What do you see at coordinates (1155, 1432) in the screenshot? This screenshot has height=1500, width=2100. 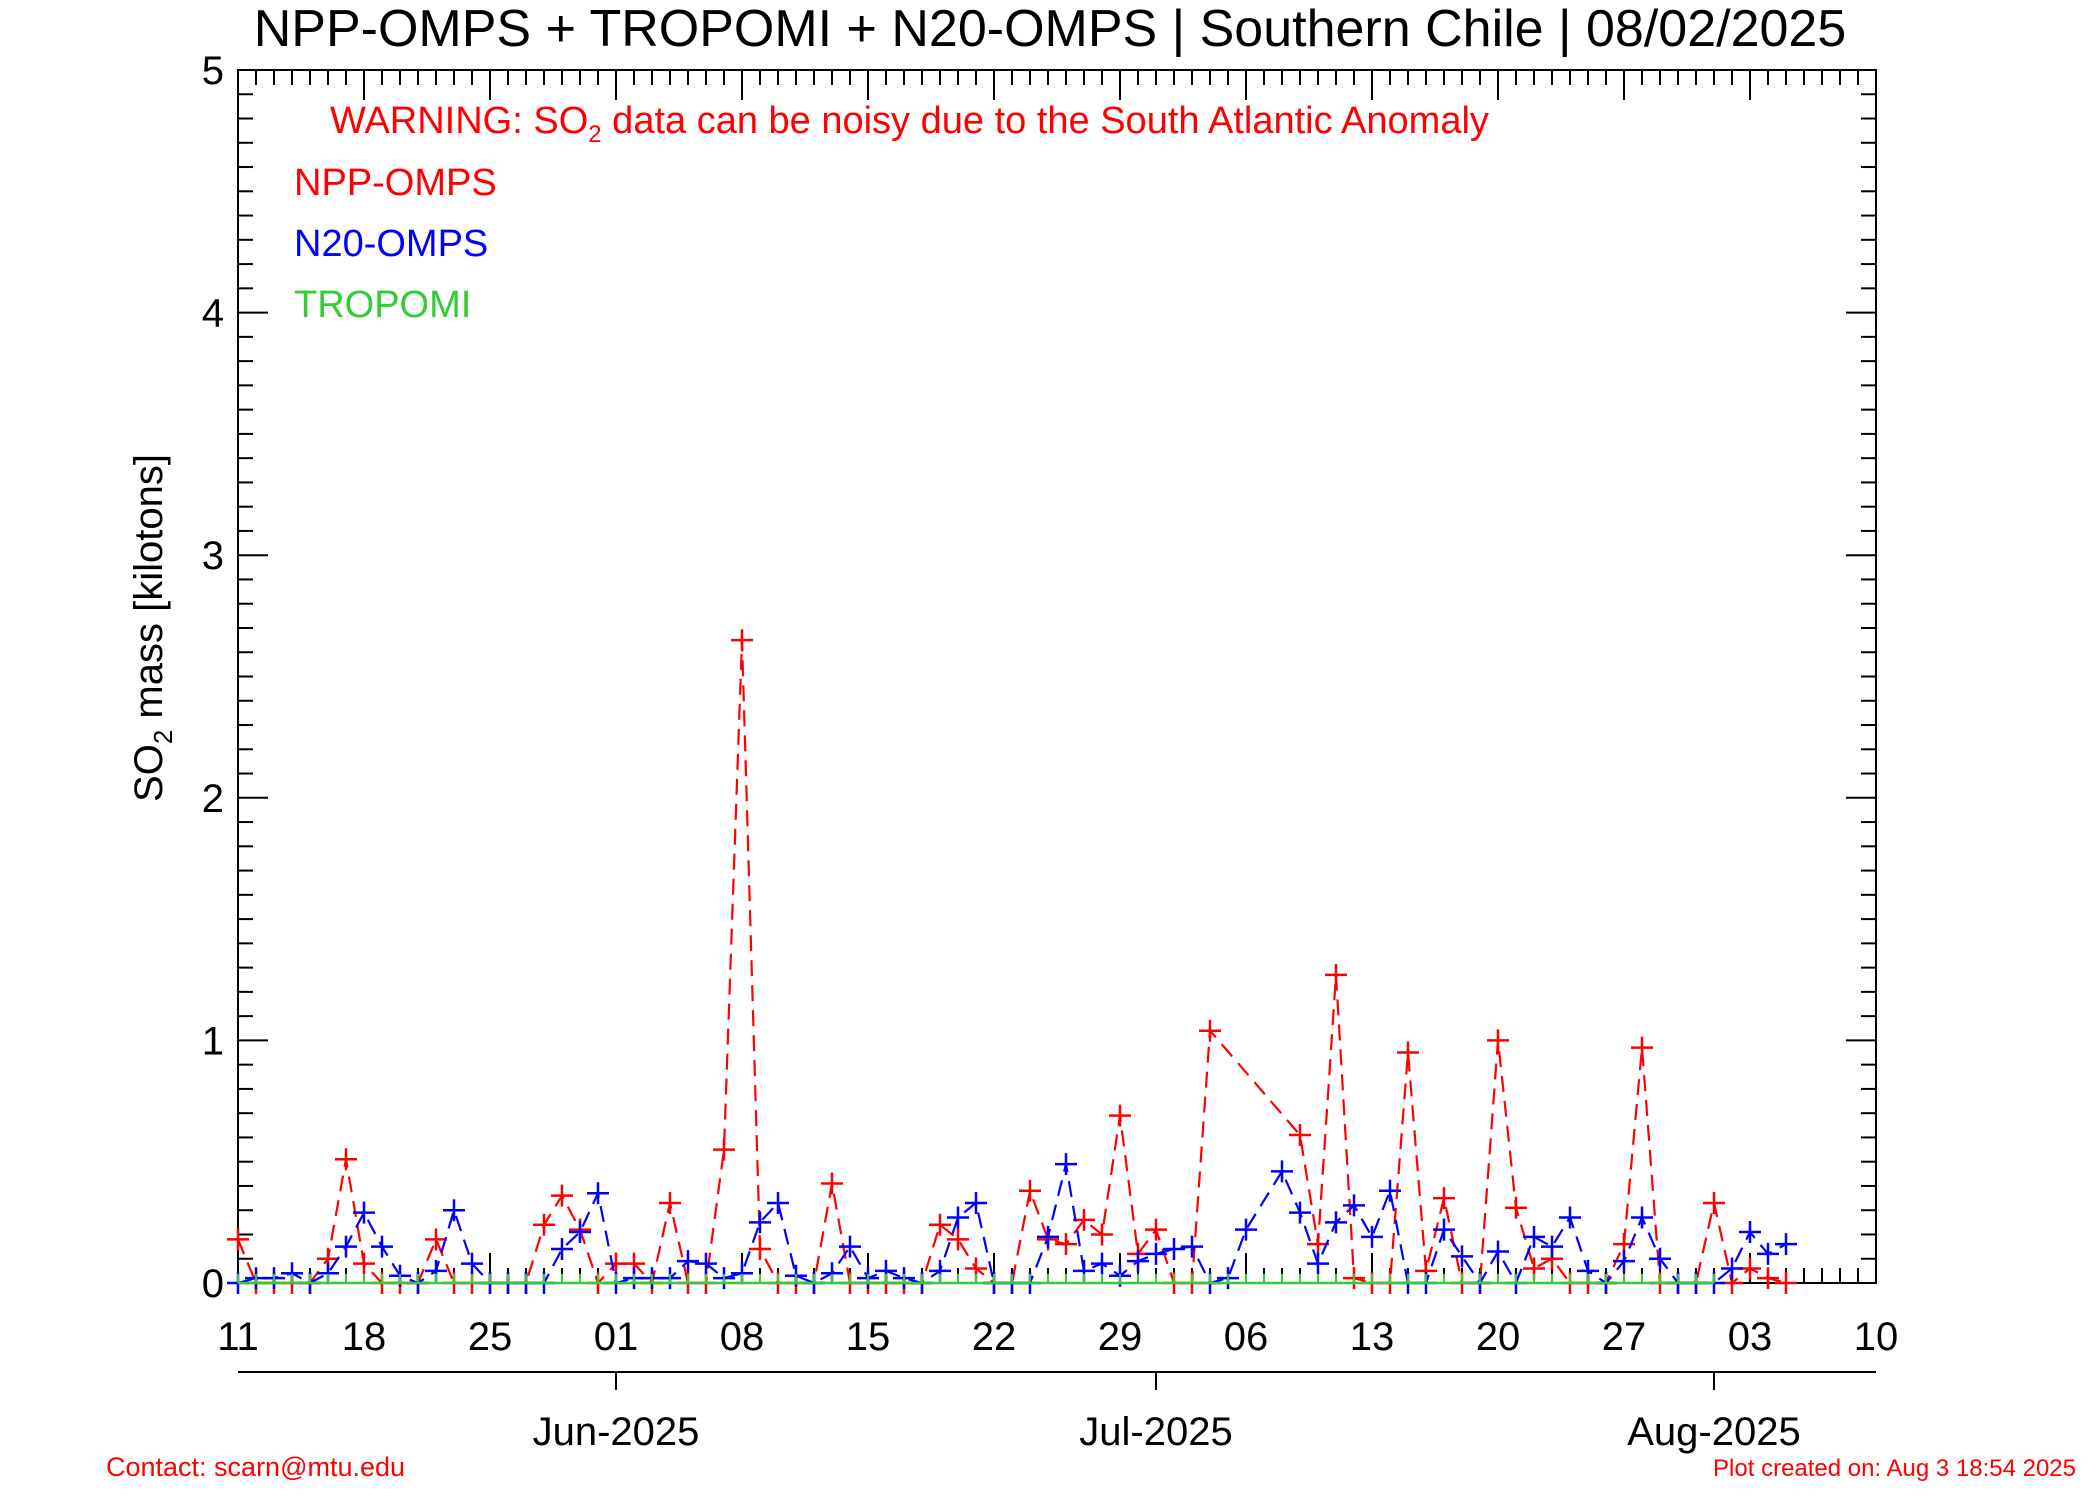 I see `month-tick-label: Jul-2025` at bounding box center [1155, 1432].